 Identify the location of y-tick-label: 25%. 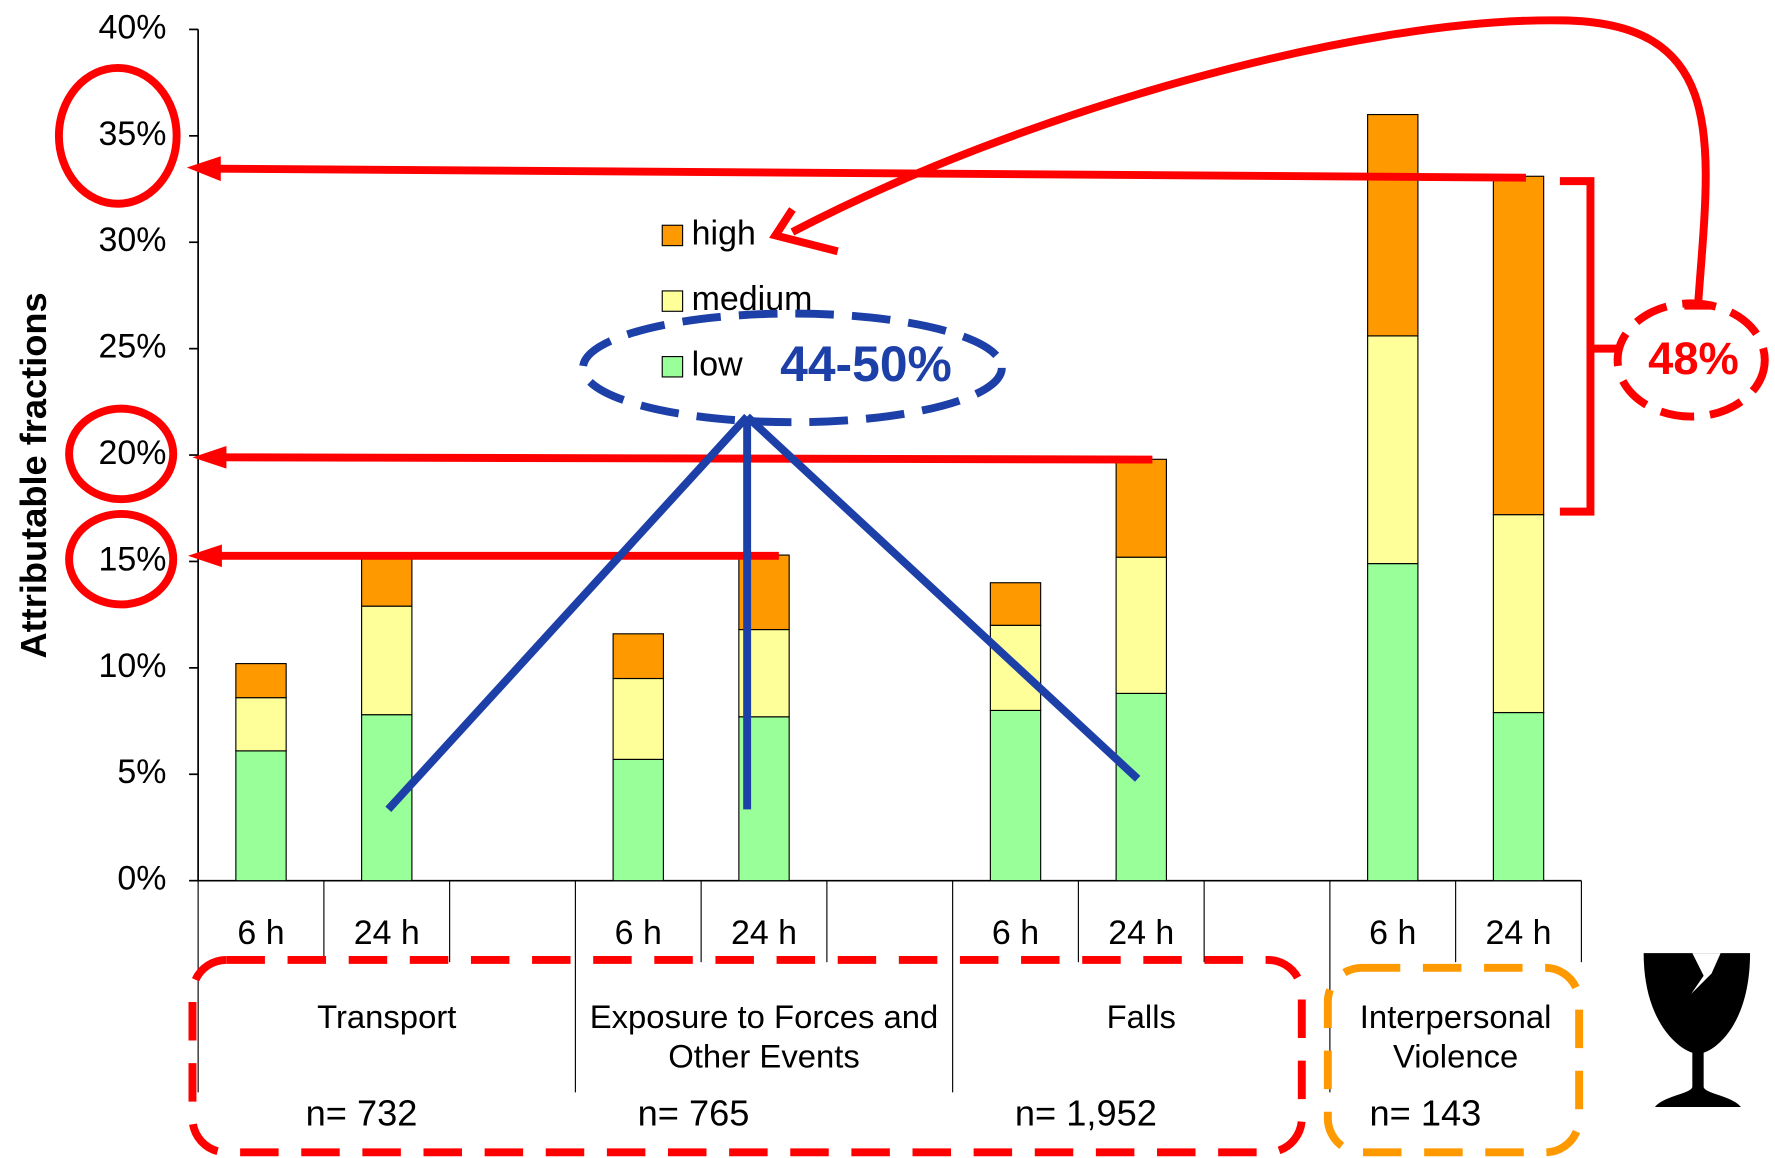
(133, 347).